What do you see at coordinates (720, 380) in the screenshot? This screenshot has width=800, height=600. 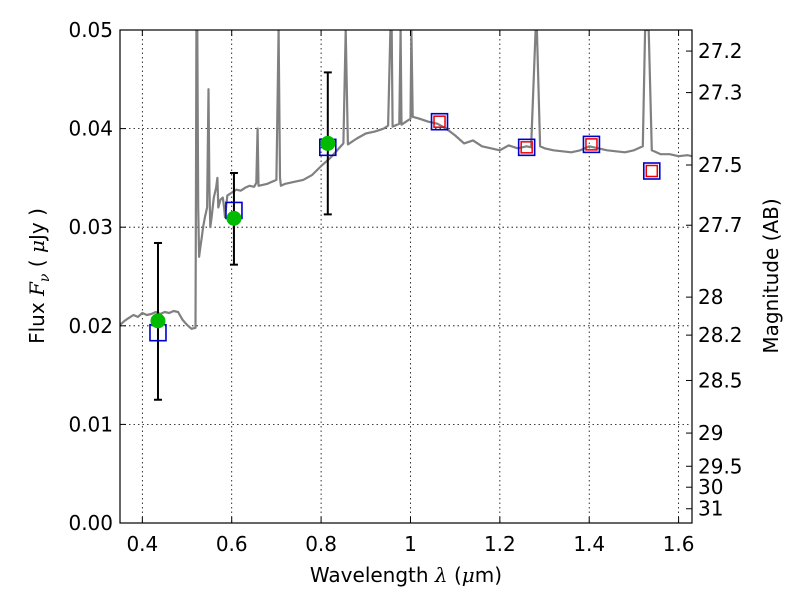 I see `magnitude-tick-label: 28.5` at bounding box center [720, 380].